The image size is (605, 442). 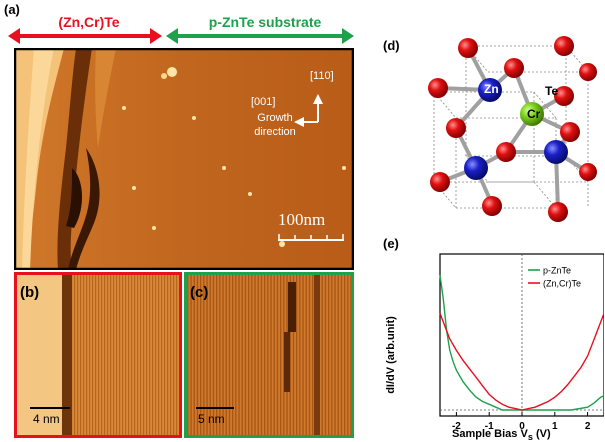 I want to click on panel-a-label: (a), so click(x=12, y=9).